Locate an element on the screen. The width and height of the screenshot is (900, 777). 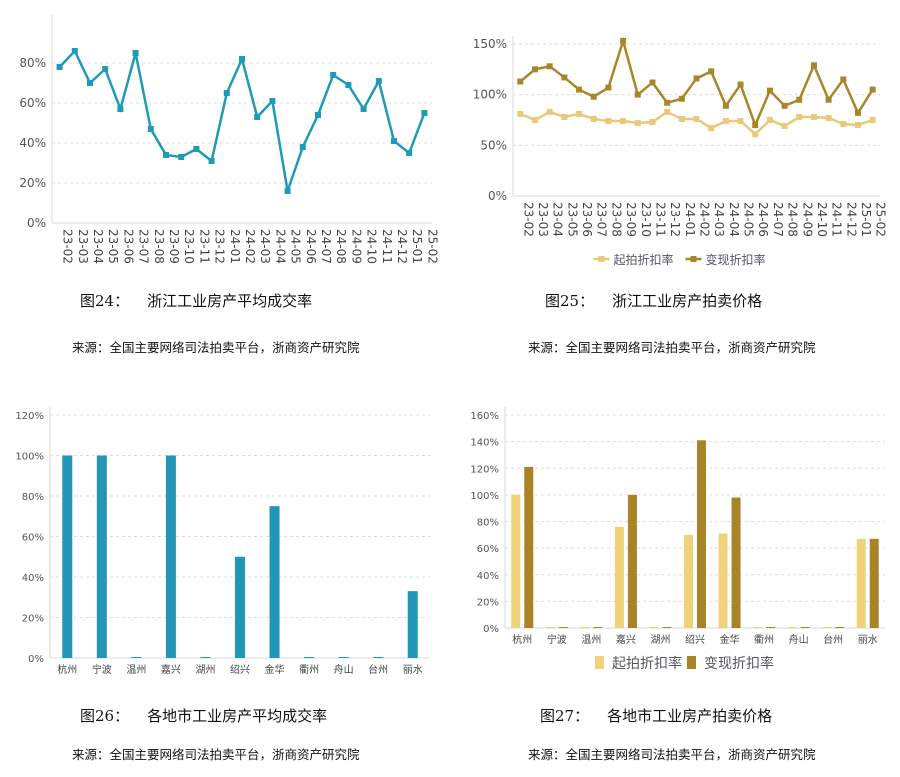
x-tick-label: 24-03 is located at coordinates (719, 219).